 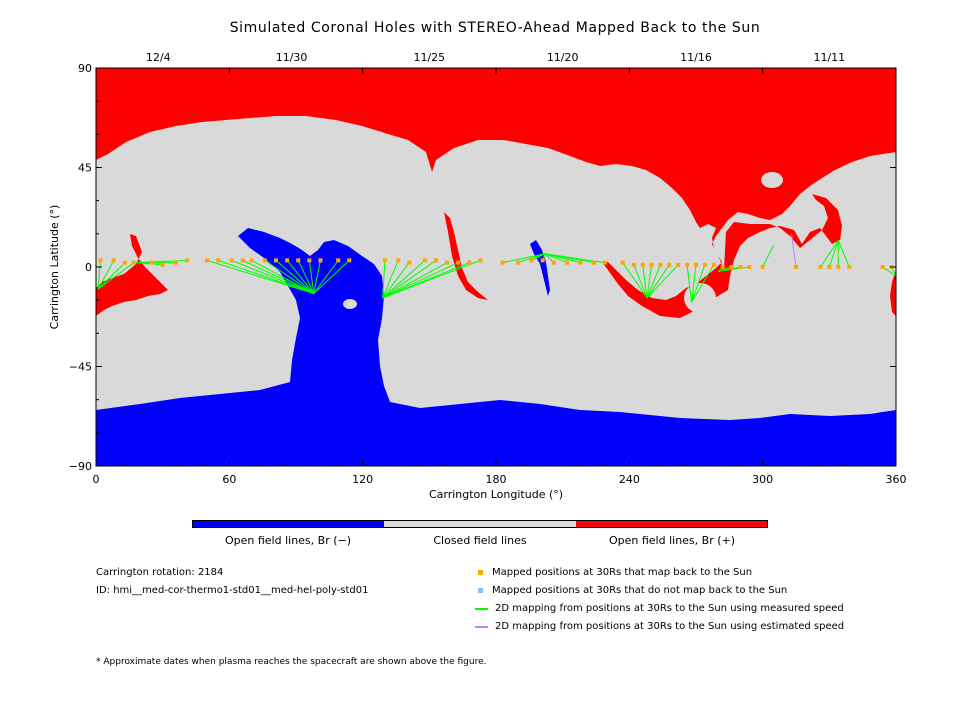 I want to click on x-tick-label: 0, so click(x=96, y=479).